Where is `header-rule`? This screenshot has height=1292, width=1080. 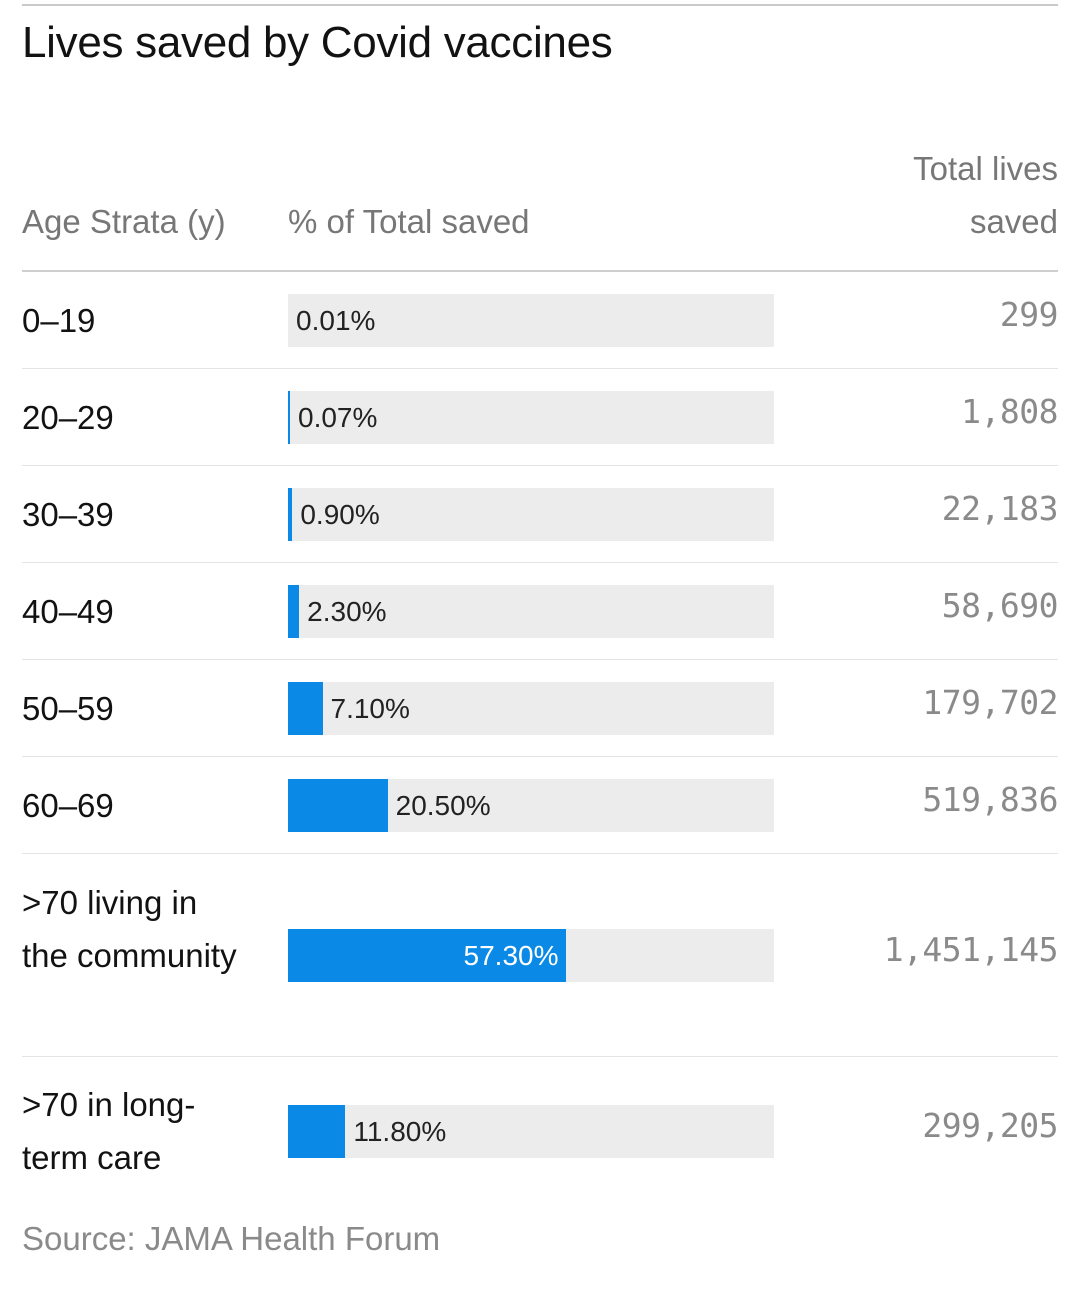 header-rule is located at coordinates (540, 271).